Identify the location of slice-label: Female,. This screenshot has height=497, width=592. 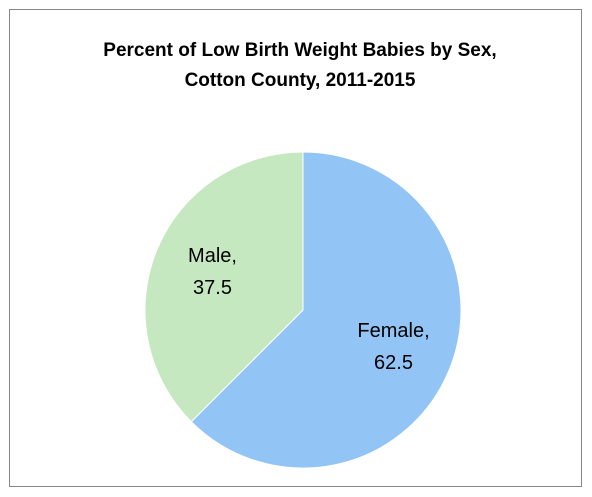
(393, 331).